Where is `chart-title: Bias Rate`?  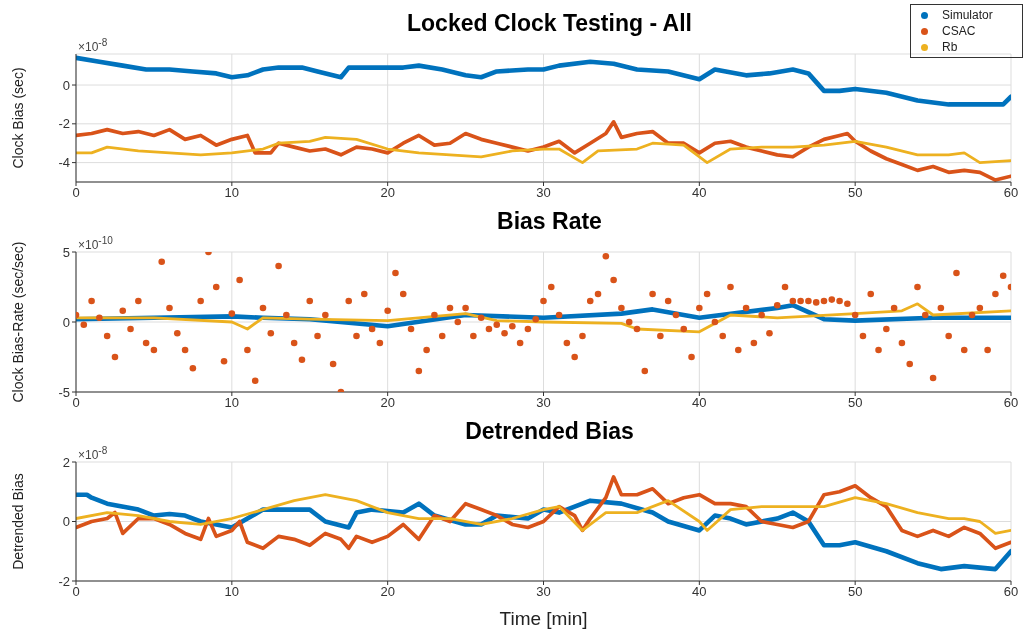
chart-title: Bias Rate is located at coordinates (549, 221).